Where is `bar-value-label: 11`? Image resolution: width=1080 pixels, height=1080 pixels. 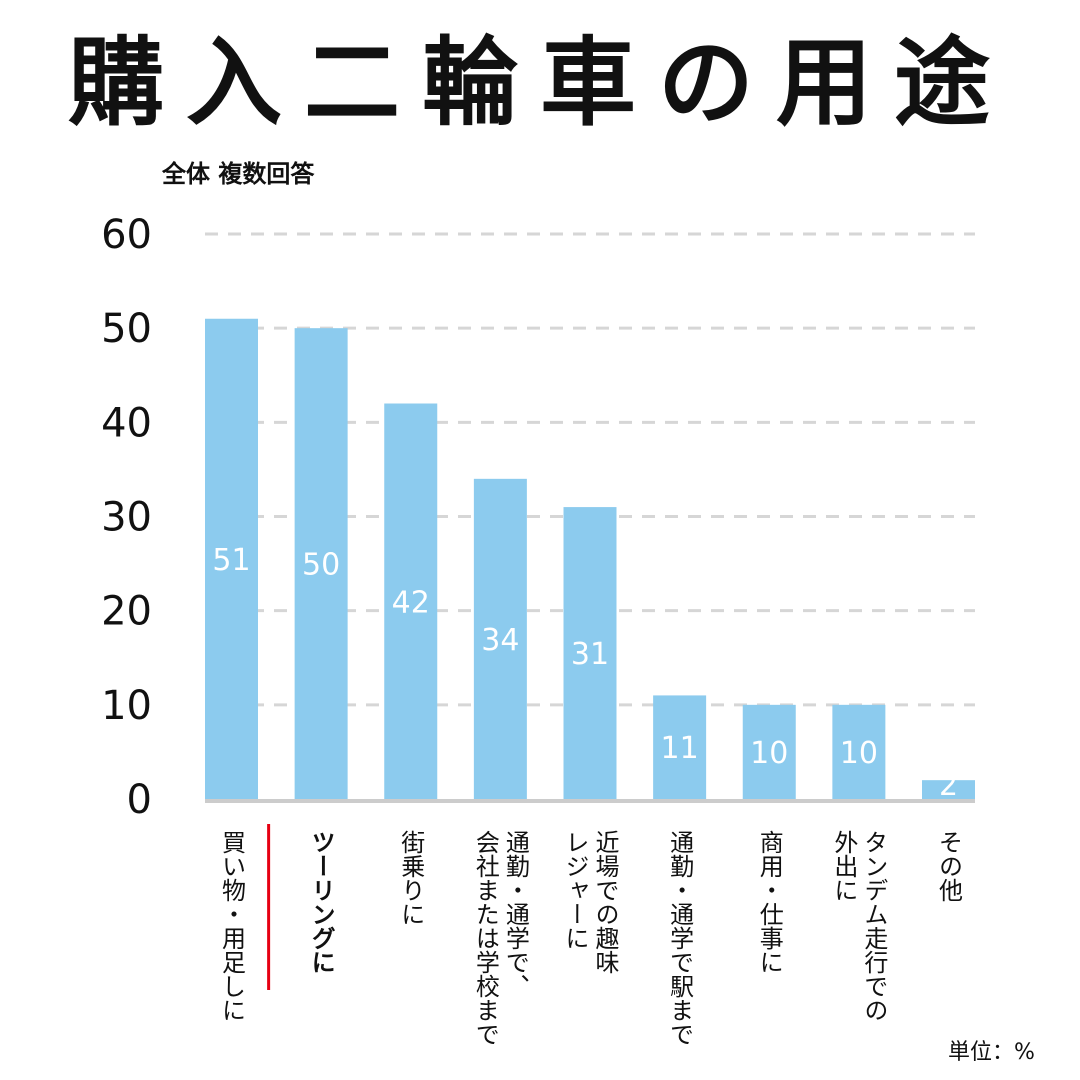 bar-value-label: 11 is located at coordinates (680, 748).